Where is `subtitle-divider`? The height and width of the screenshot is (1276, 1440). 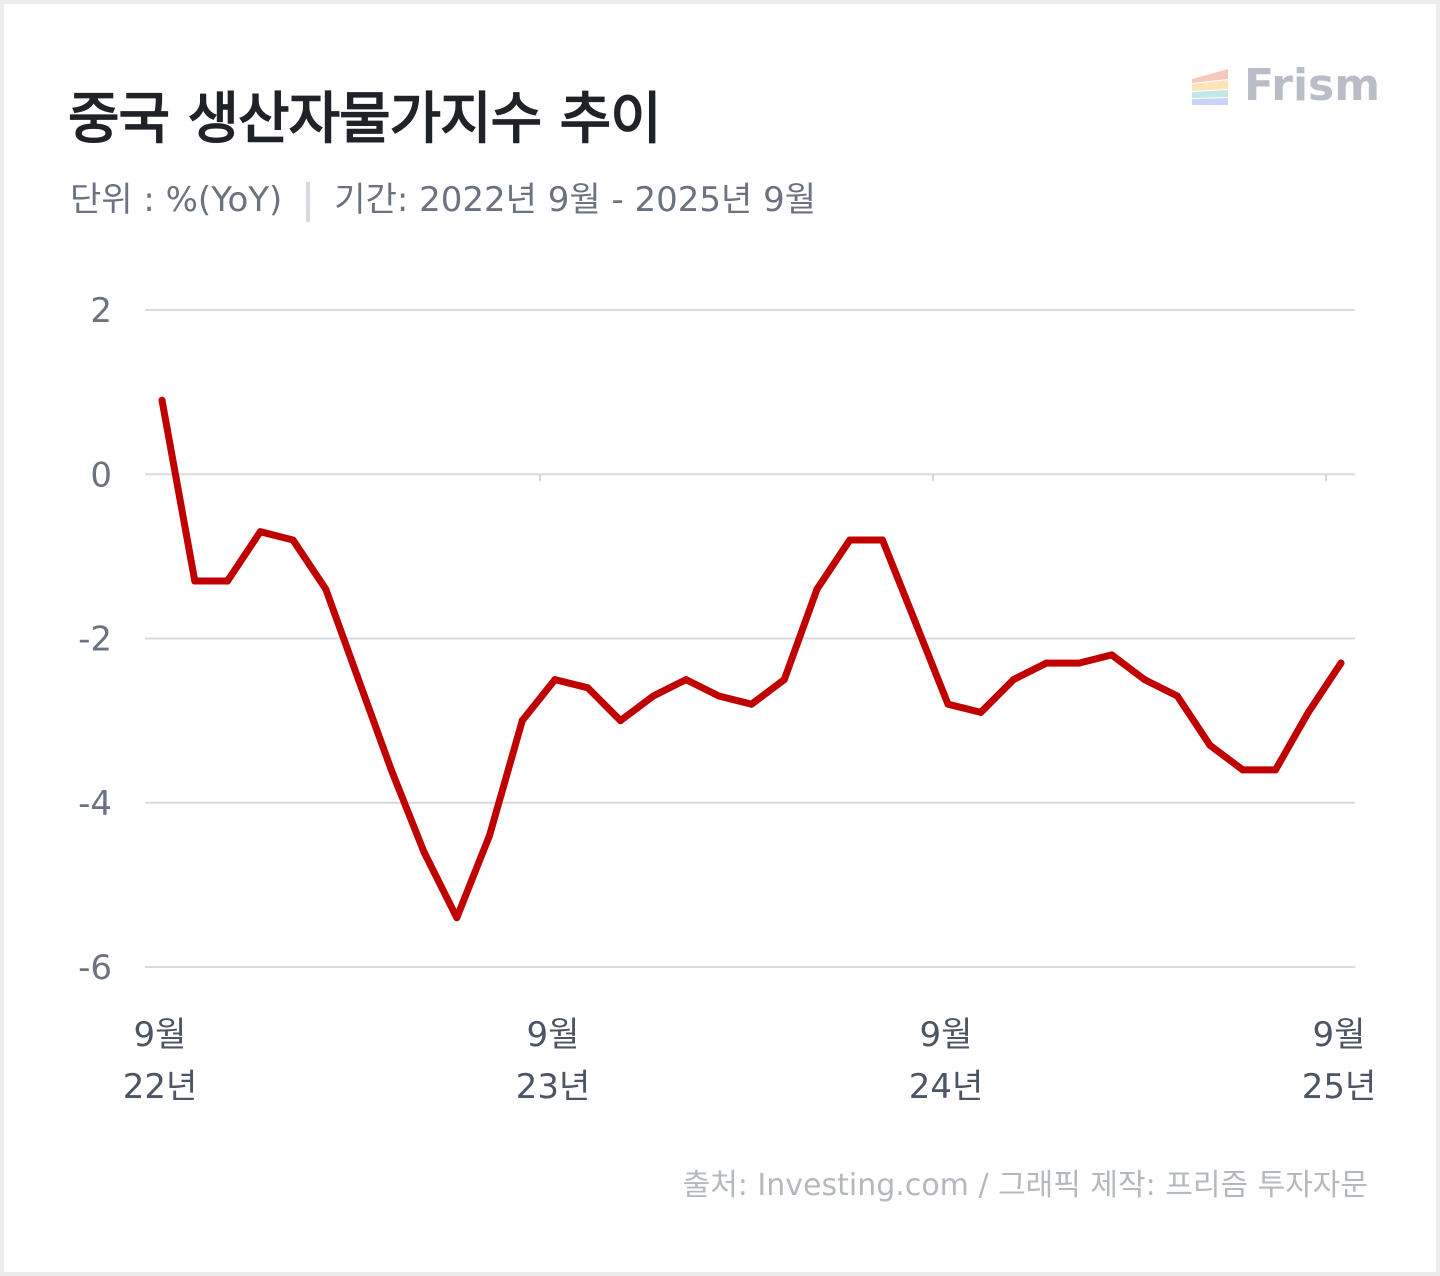
subtitle-divider is located at coordinates (308, 201).